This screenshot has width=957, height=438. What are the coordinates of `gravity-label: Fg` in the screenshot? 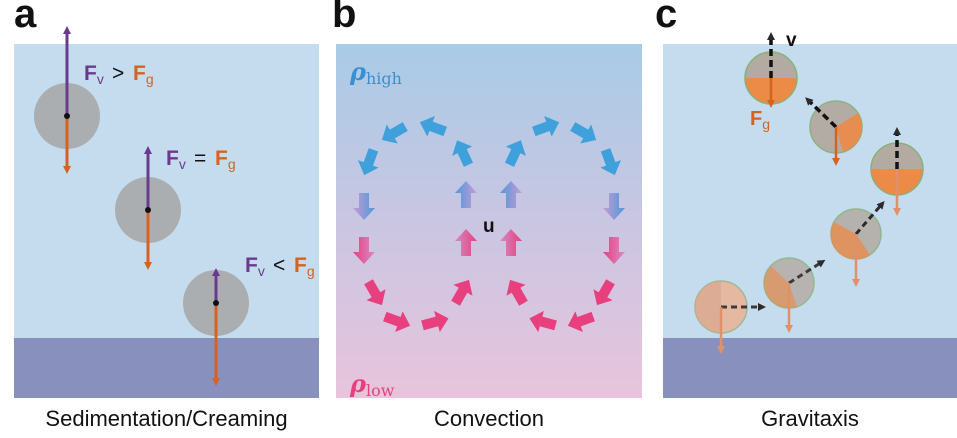 It's located at (760, 120).